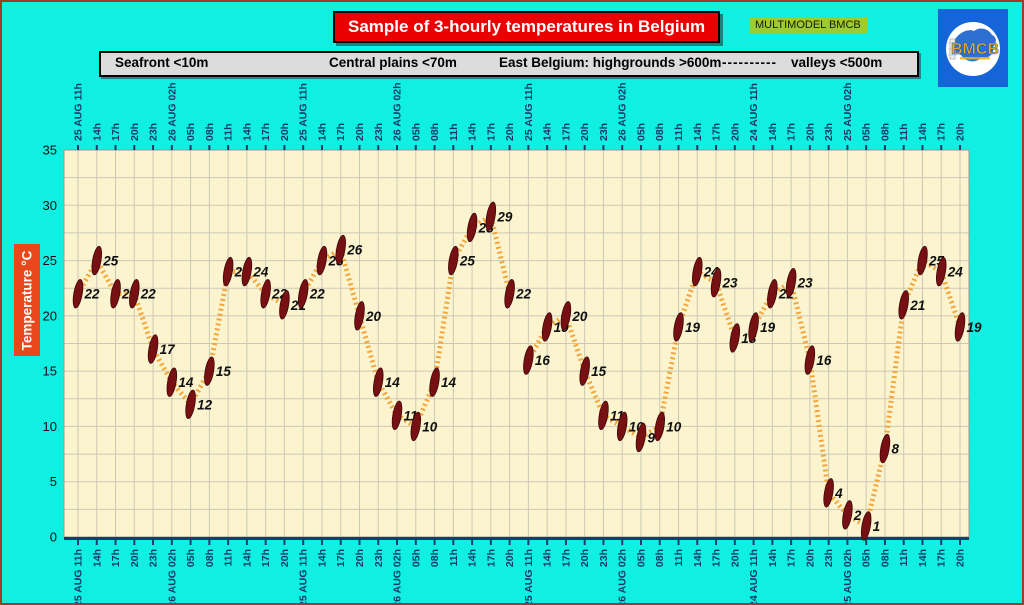 The image size is (1024, 605). Describe the element at coordinates (79, 112) in the screenshot. I see `x-tick-label-top: 25 AUG 11h` at that location.